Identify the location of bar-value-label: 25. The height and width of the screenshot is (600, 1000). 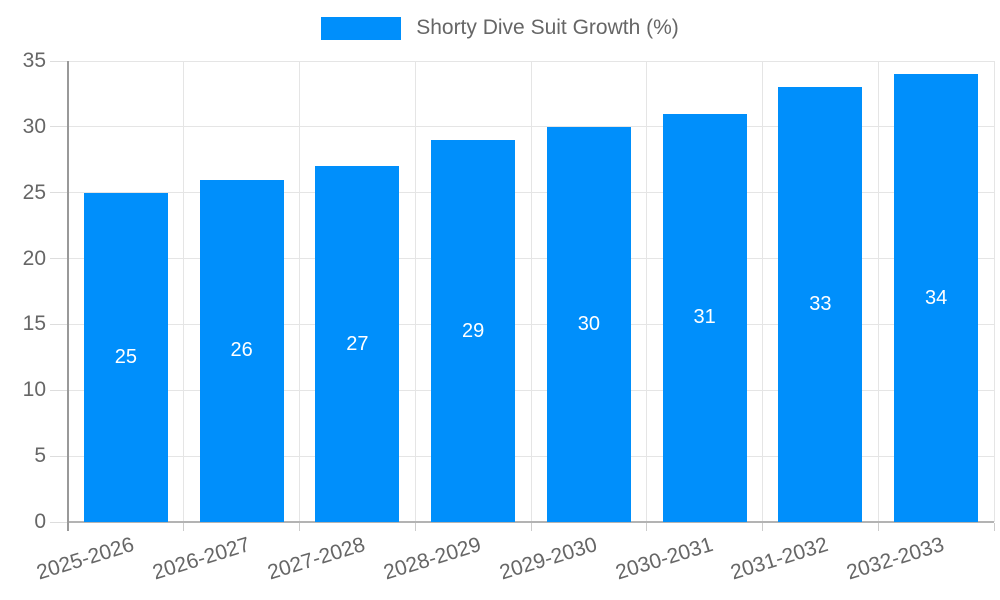
(125, 356).